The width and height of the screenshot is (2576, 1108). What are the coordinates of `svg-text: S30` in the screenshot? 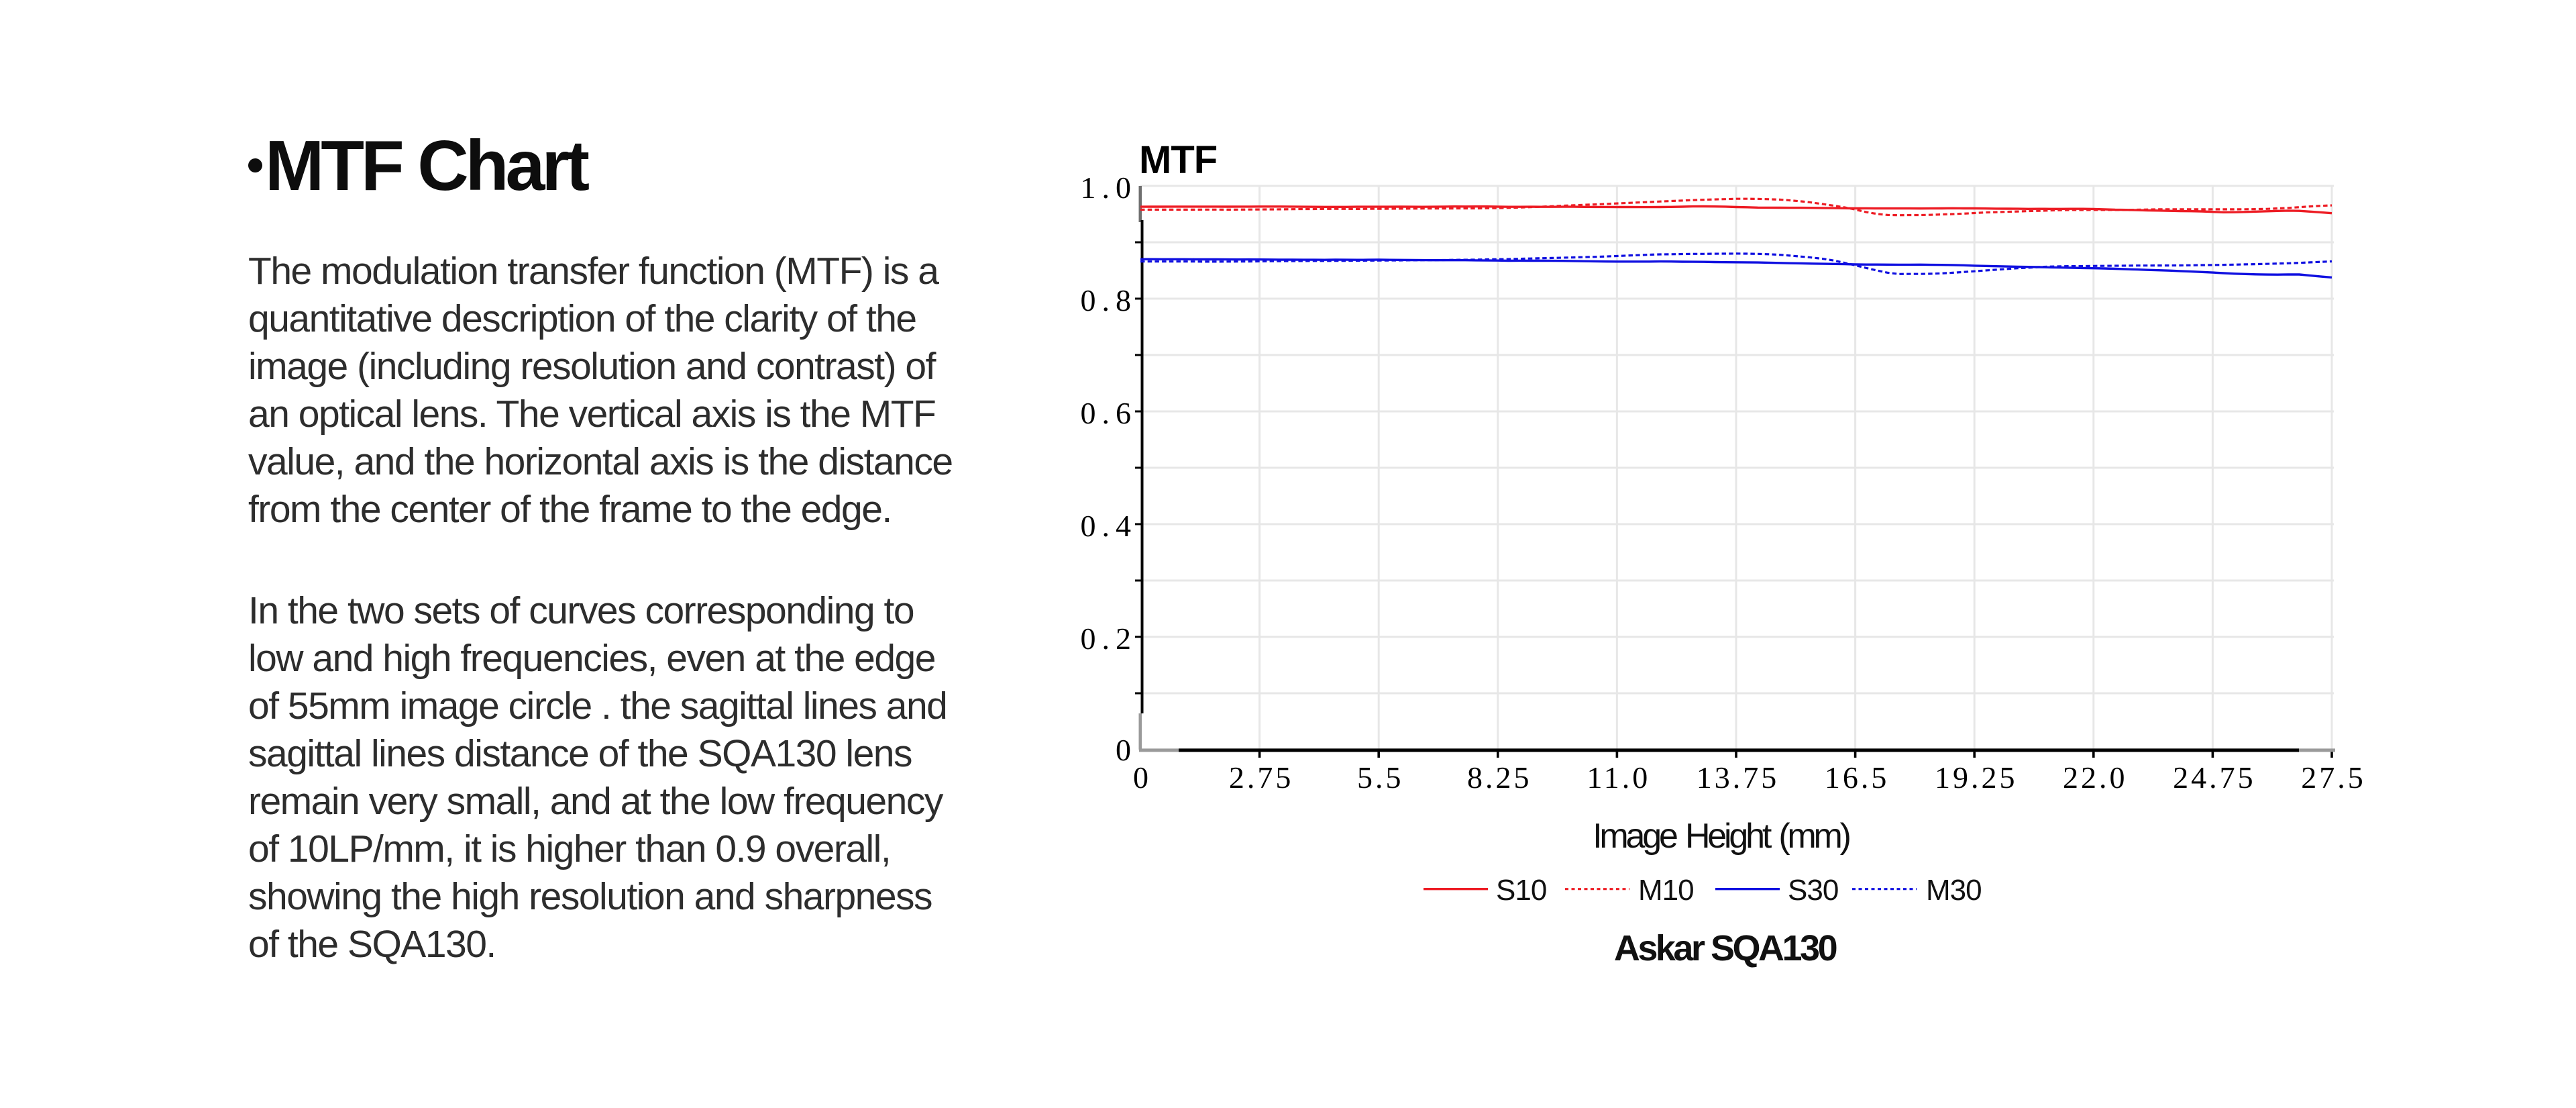 It's located at (1813, 891).